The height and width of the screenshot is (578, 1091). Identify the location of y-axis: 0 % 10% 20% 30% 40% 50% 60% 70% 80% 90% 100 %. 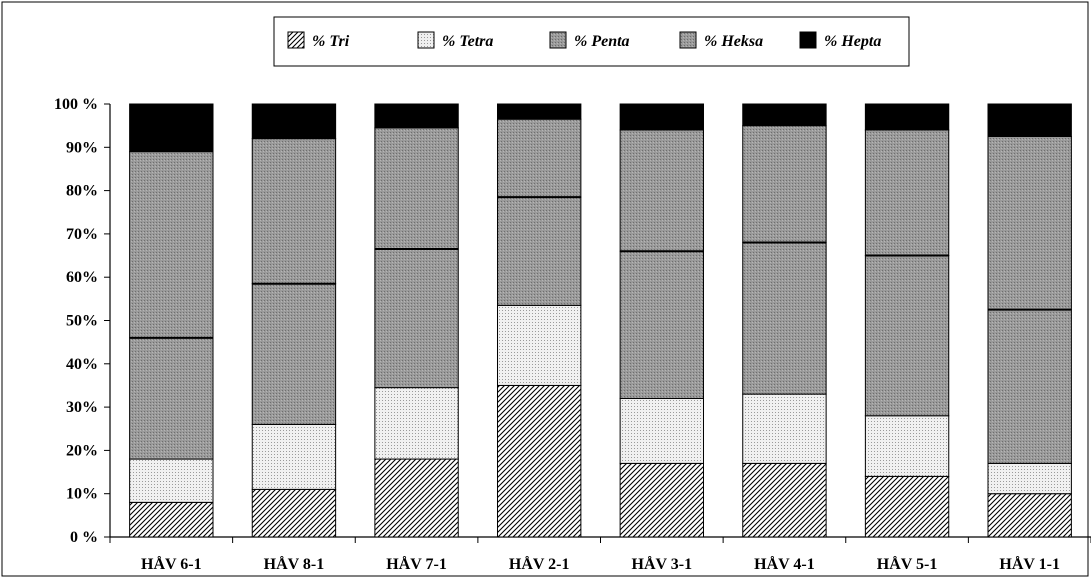
(82, 321).